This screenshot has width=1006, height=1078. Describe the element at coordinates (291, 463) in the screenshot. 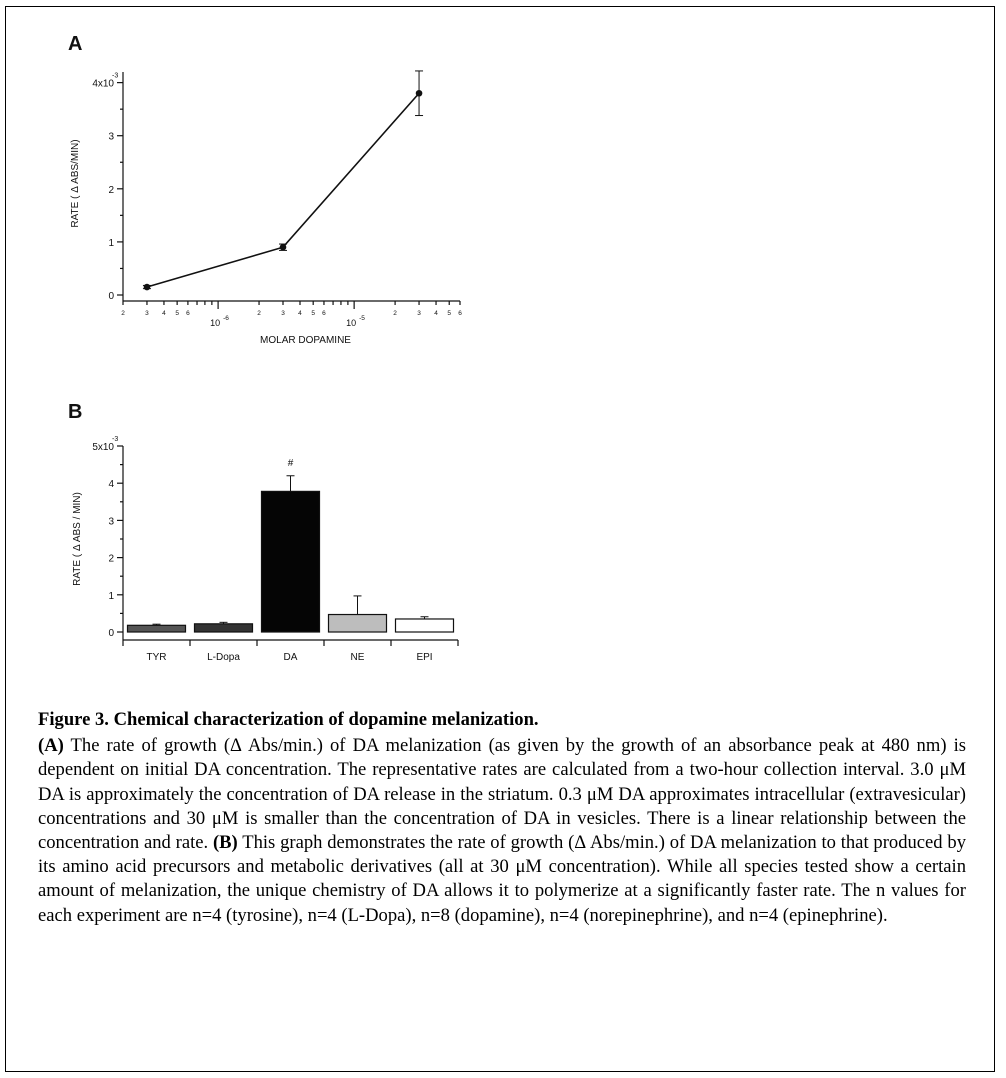

I see `significance-marker: #` at that location.